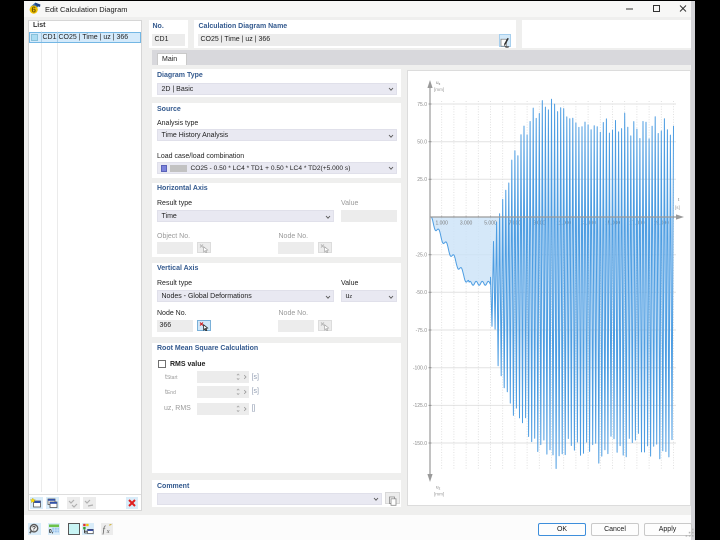  What do you see at coordinates (422, 105) in the screenshot?
I see `svg-text: 75.0` at bounding box center [422, 105].